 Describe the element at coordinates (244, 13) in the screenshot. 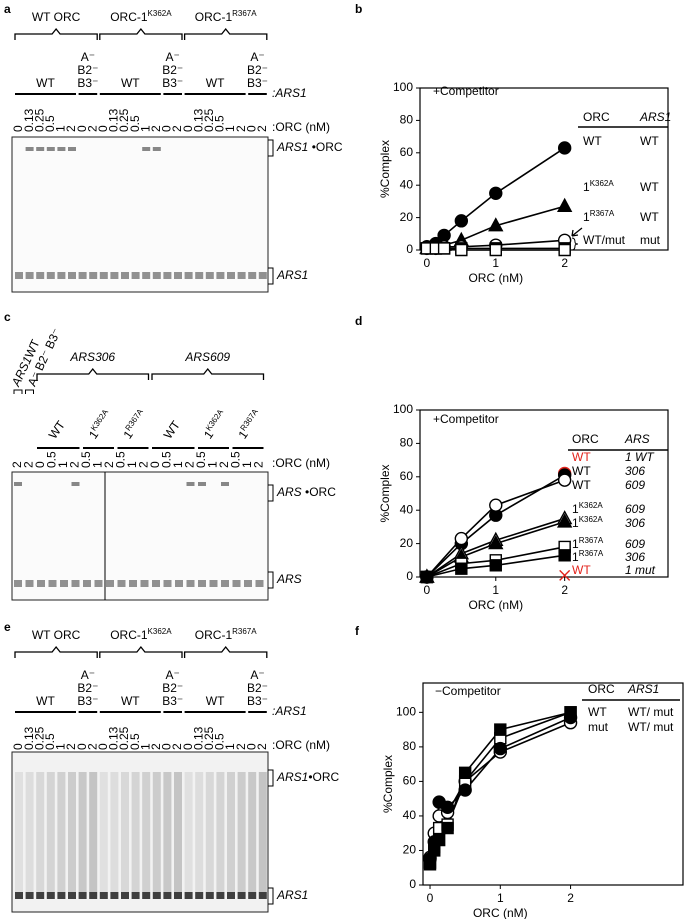

I see `group-label-part: R367A` at that location.